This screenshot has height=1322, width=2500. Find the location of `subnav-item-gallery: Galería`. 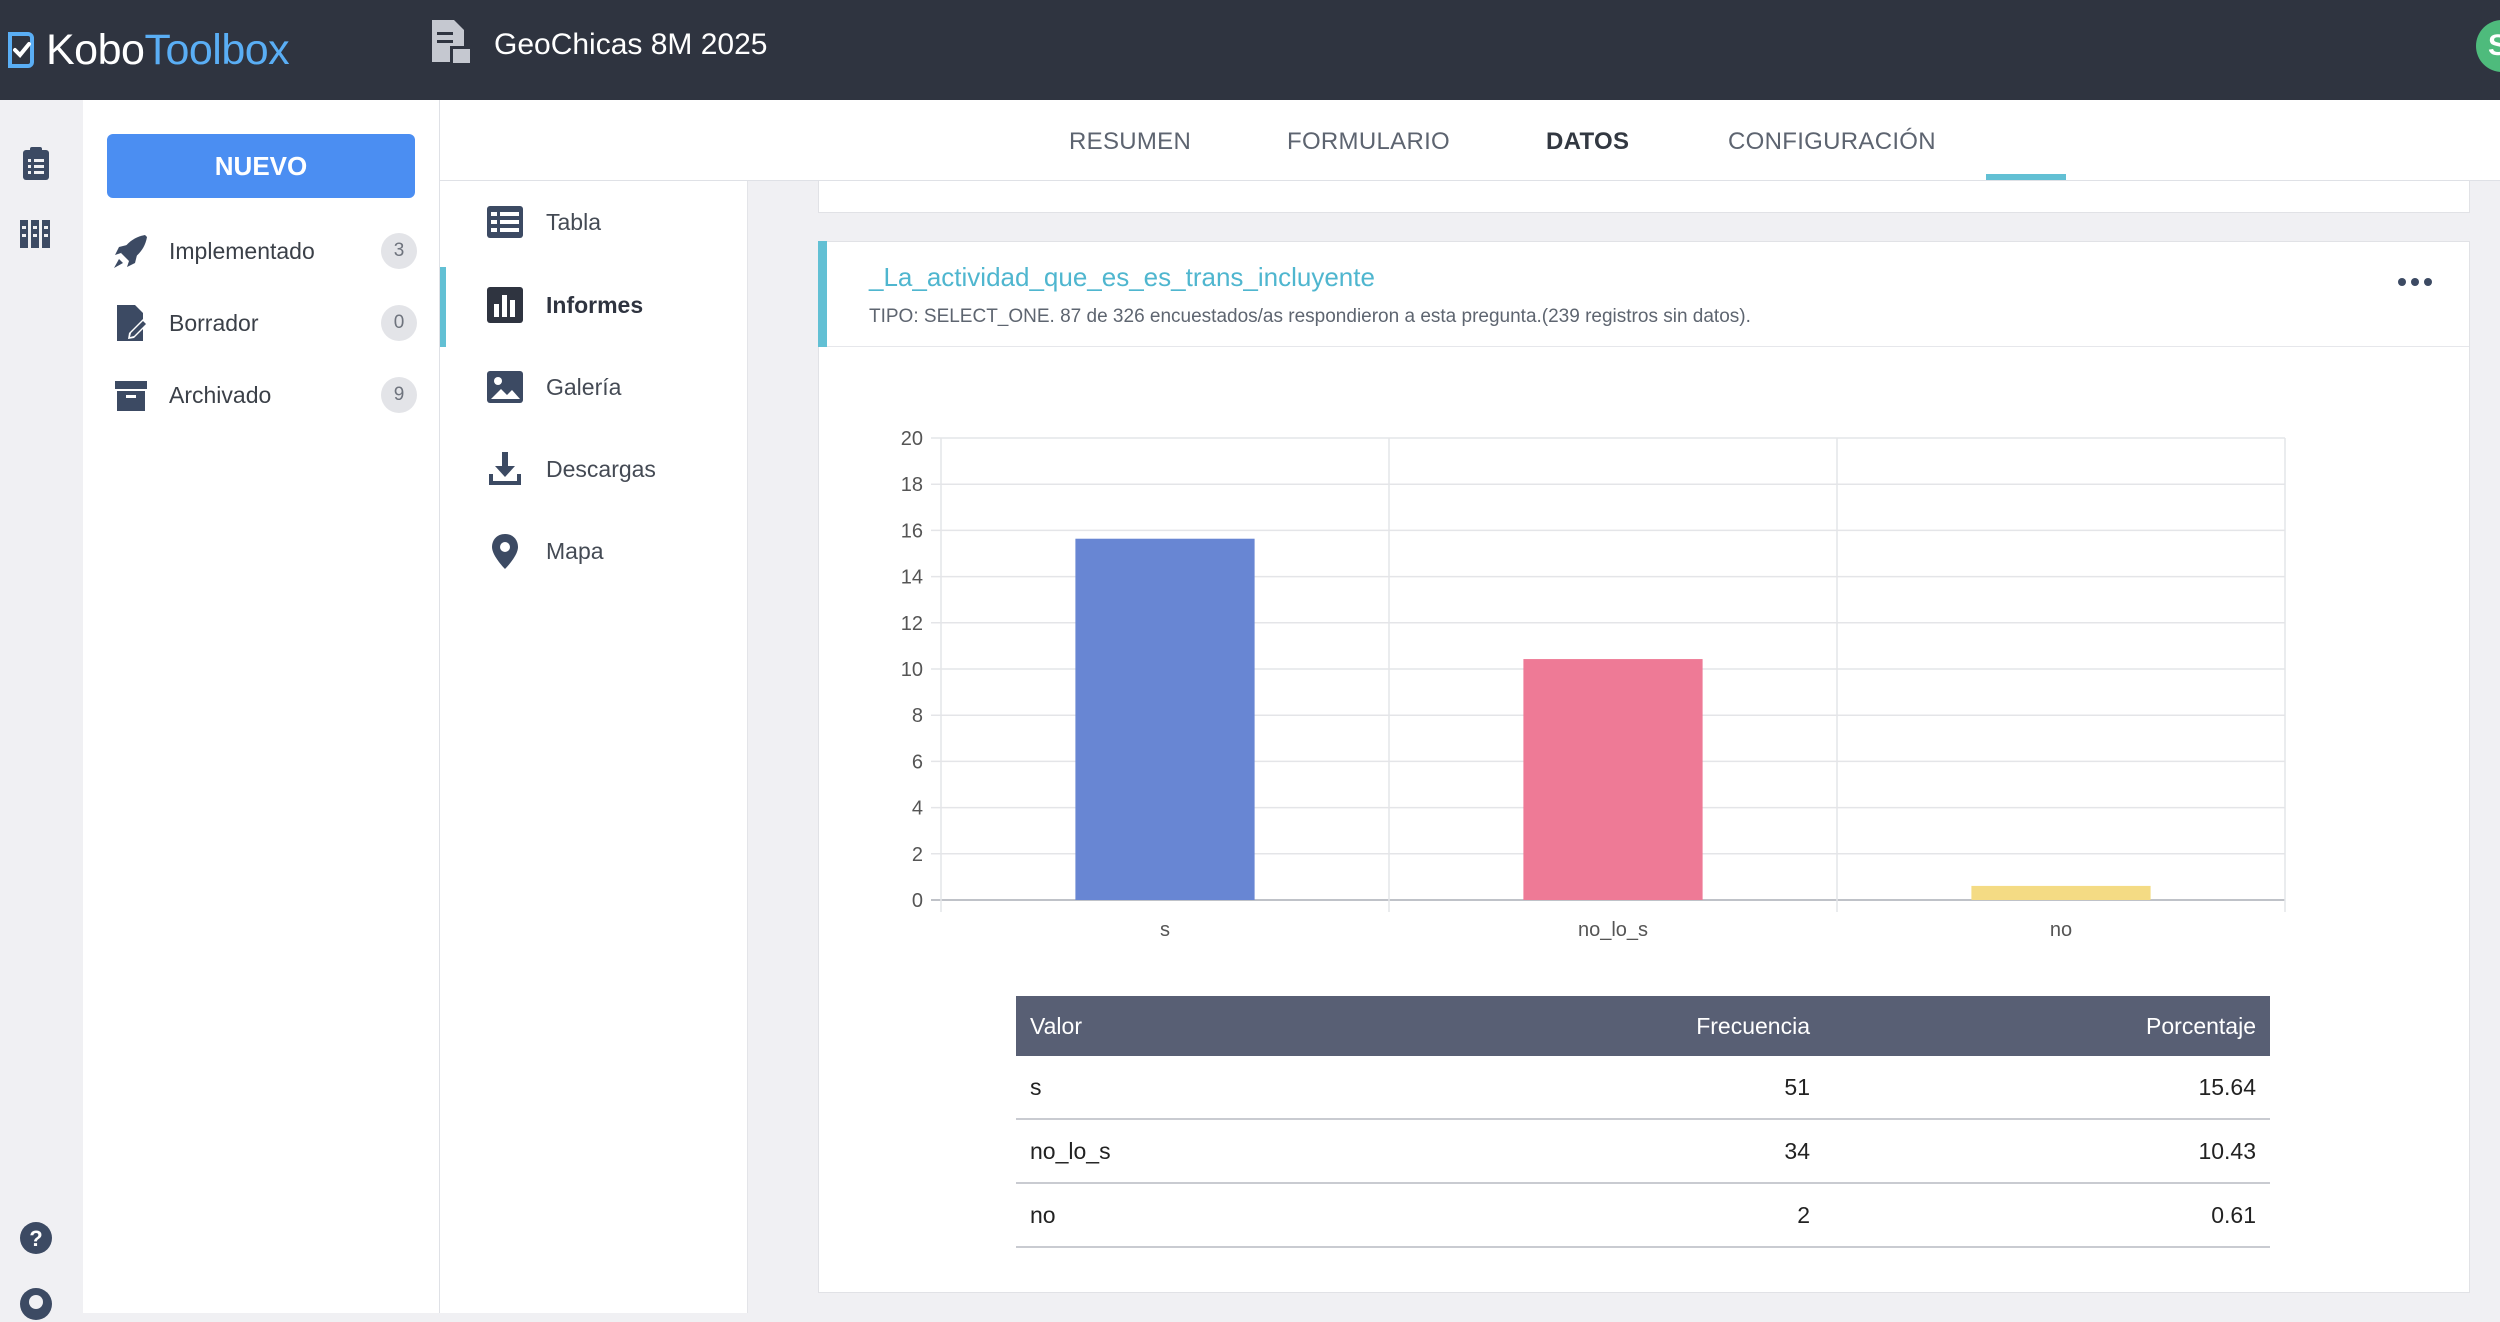

subnav-item-gallery: Galería is located at coordinates (593, 387).